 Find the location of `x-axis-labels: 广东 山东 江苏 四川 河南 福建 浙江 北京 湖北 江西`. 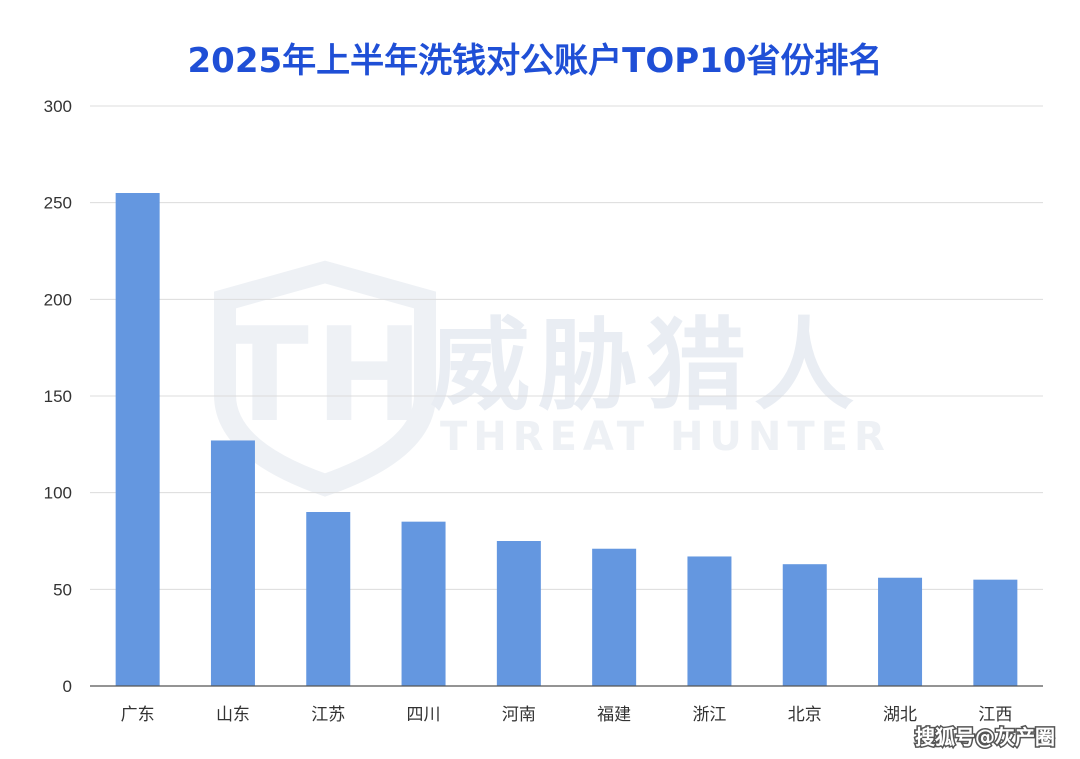

x-axis-labels: 广东 山东 江苏 四川 河南 福建 浙江 北京 湖北 江西 is located at coordinates (567, 715).